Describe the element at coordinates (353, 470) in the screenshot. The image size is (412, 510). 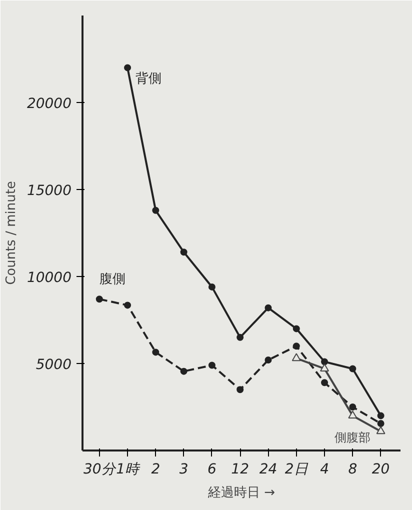
I see `x-tick-label: 8` at that location.